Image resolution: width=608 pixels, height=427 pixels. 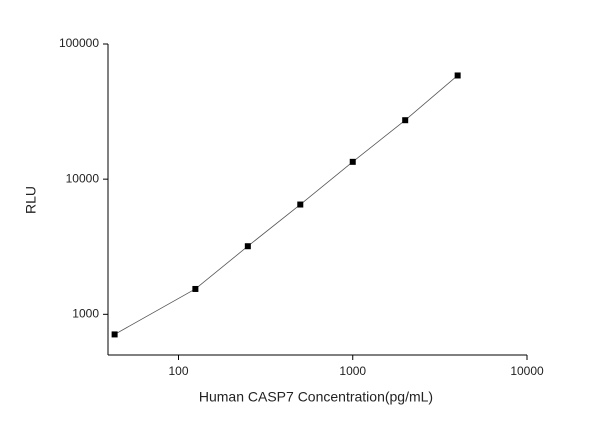 What do you see at coordinates (352, 371) in the screenshot?
I see `x-tick-label: 1000` at bounding box center [352, 371].